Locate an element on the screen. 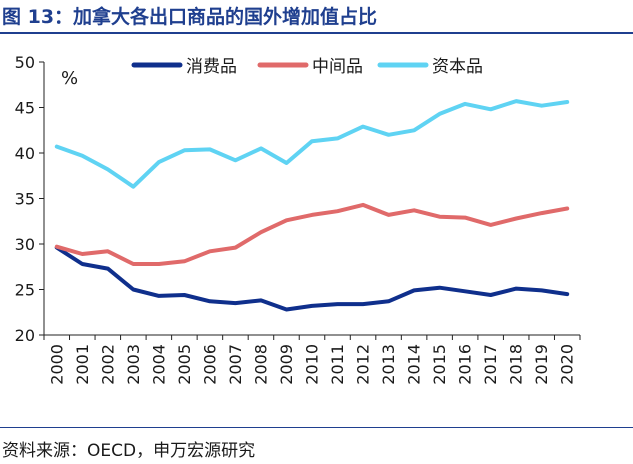  y-tick-label: 30 is located at coordinates (25, 244).